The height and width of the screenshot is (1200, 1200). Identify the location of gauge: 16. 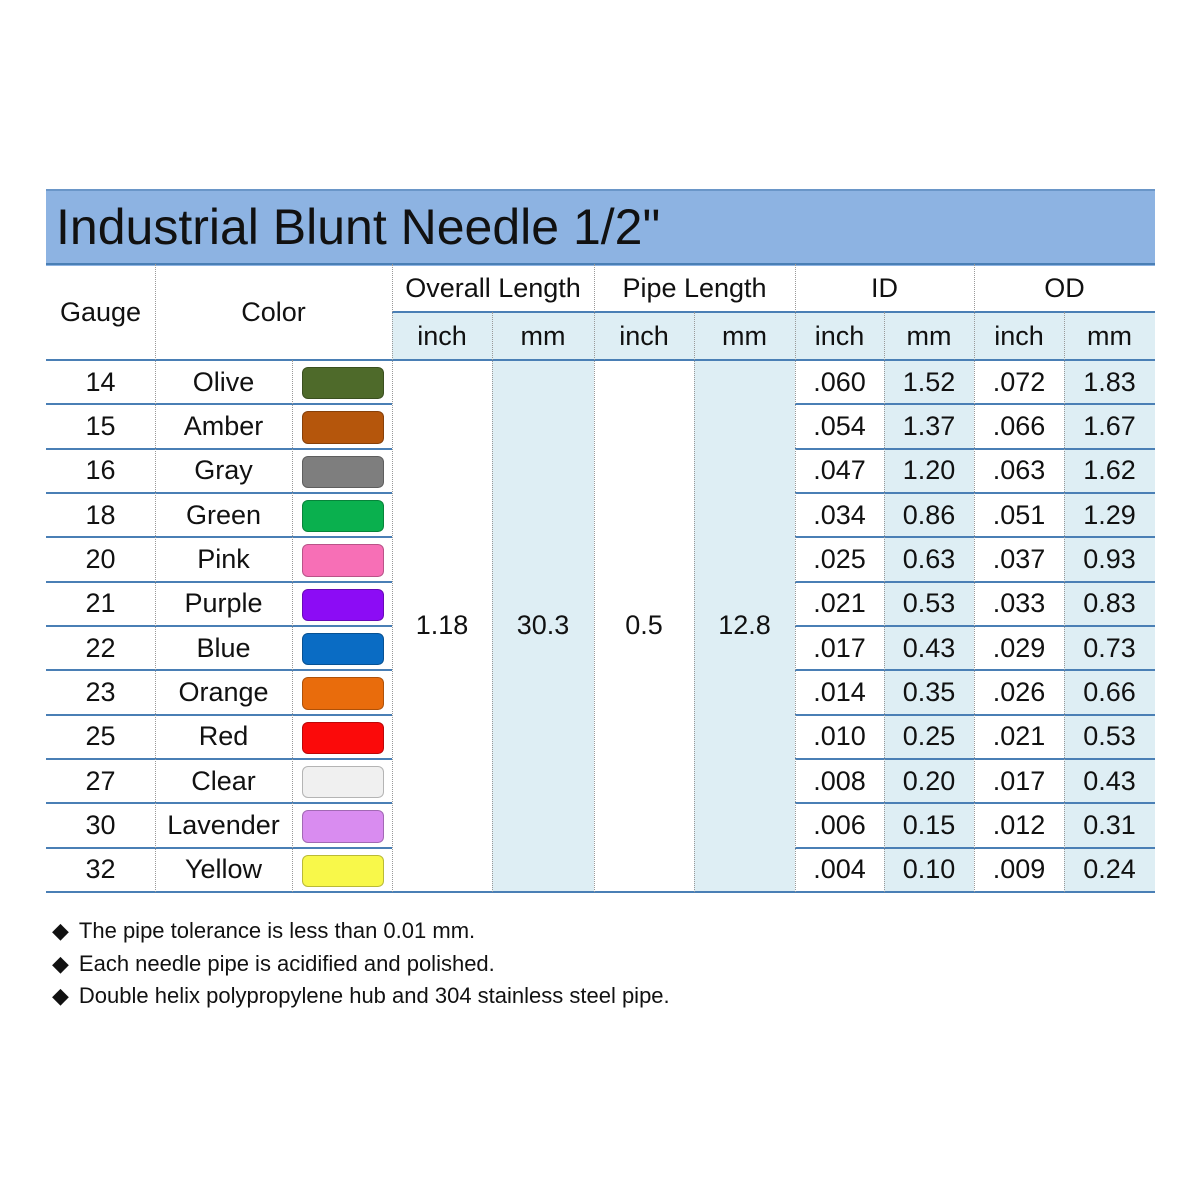
(100, 470).